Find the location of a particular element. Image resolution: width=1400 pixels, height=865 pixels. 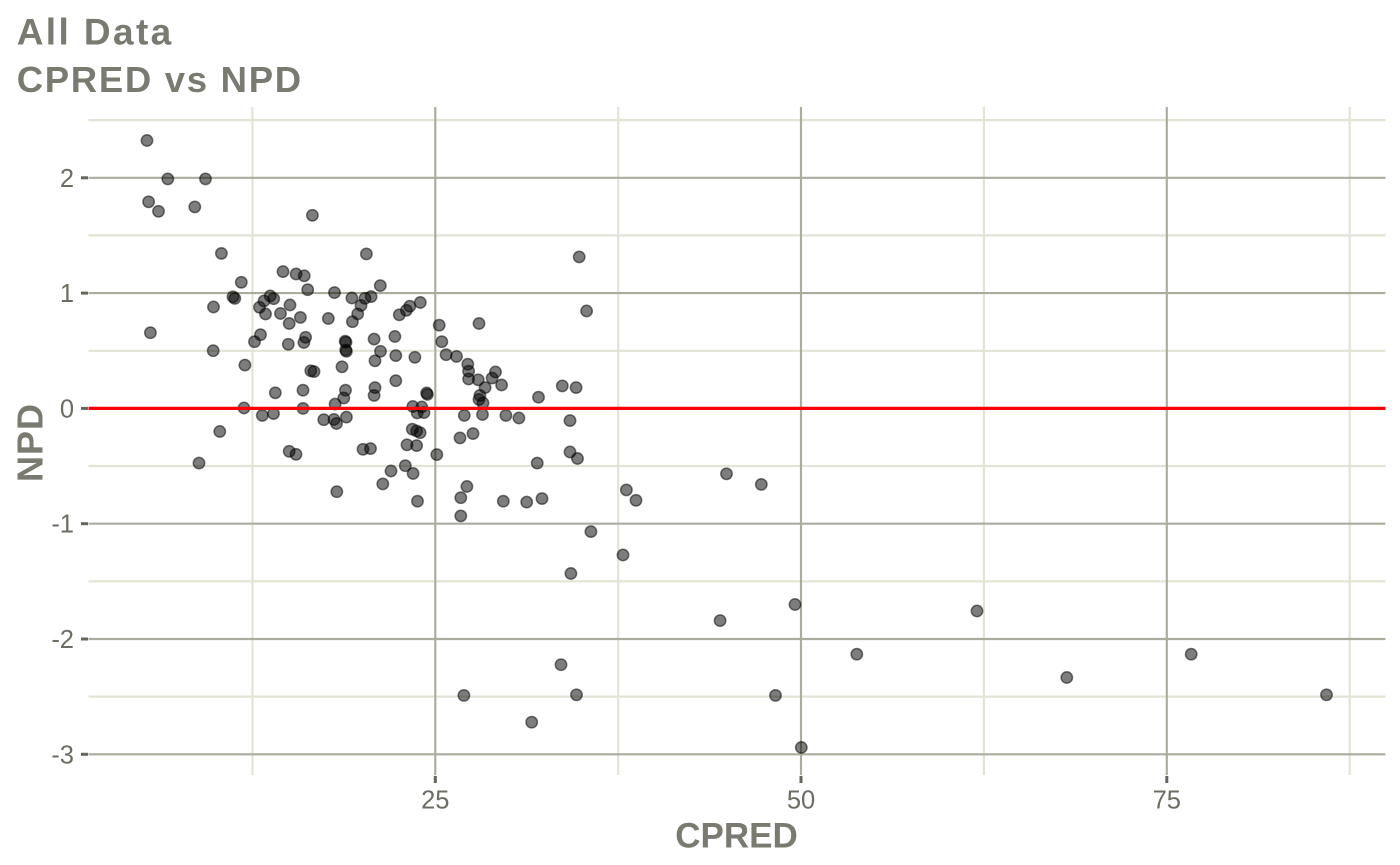

svg-text: NPD is located at coordinates (29, 442).